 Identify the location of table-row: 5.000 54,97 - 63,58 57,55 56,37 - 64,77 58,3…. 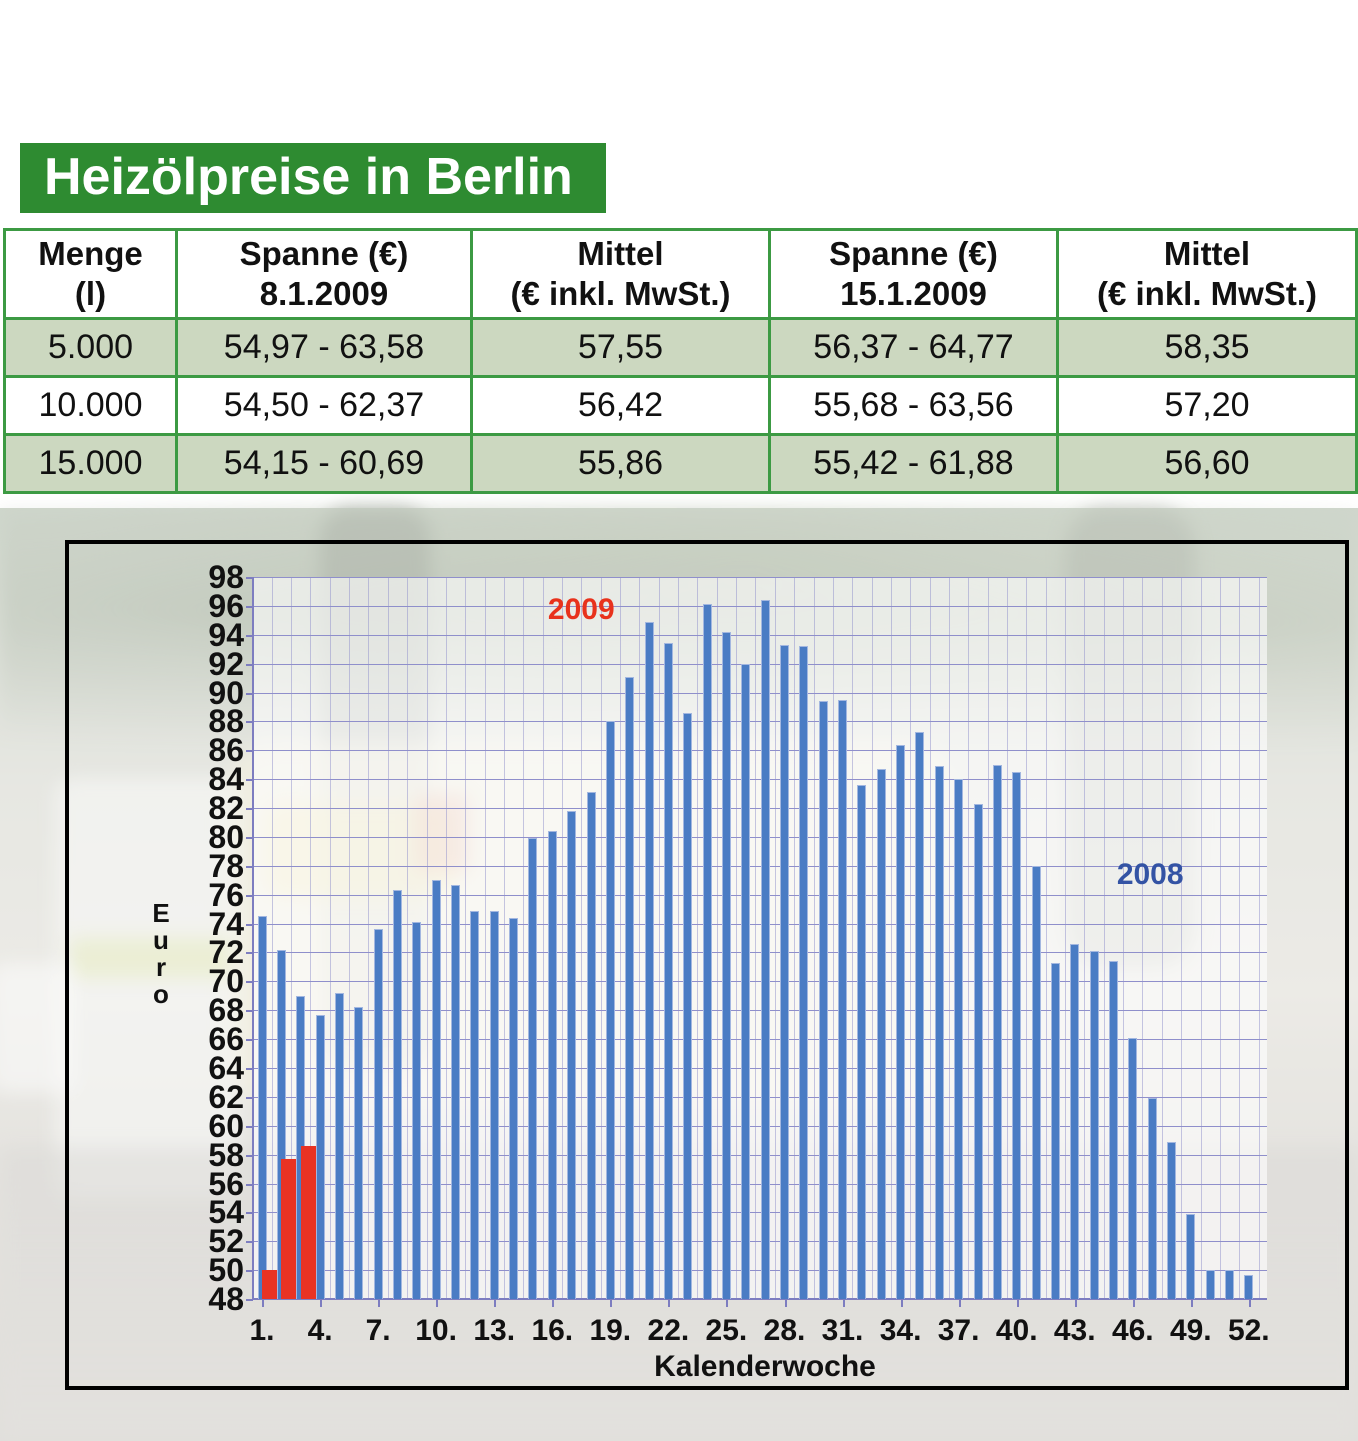
(680, 347).